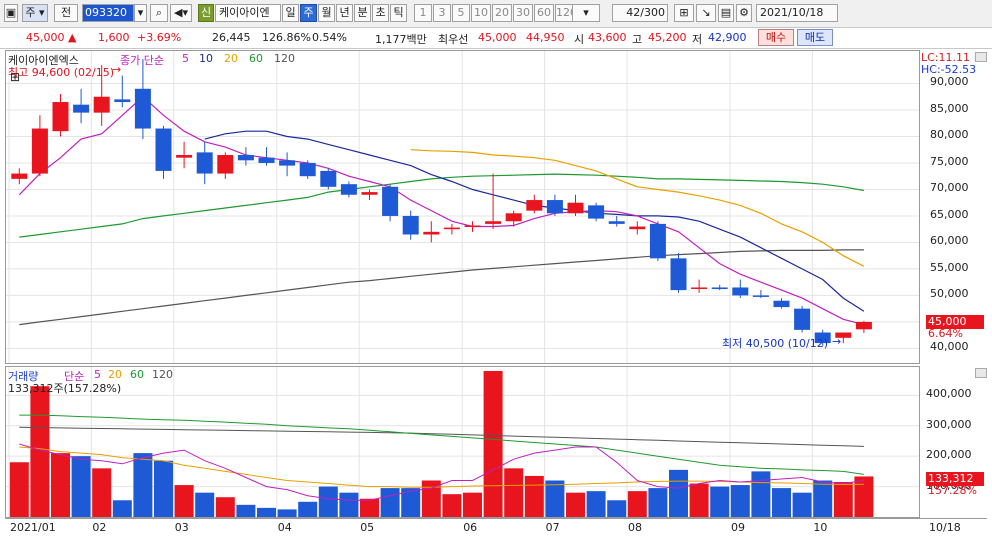  Describe the element at coordinates (137, 374) in the screenshot. I see `vol-ma-legend-60: 60` at that location.